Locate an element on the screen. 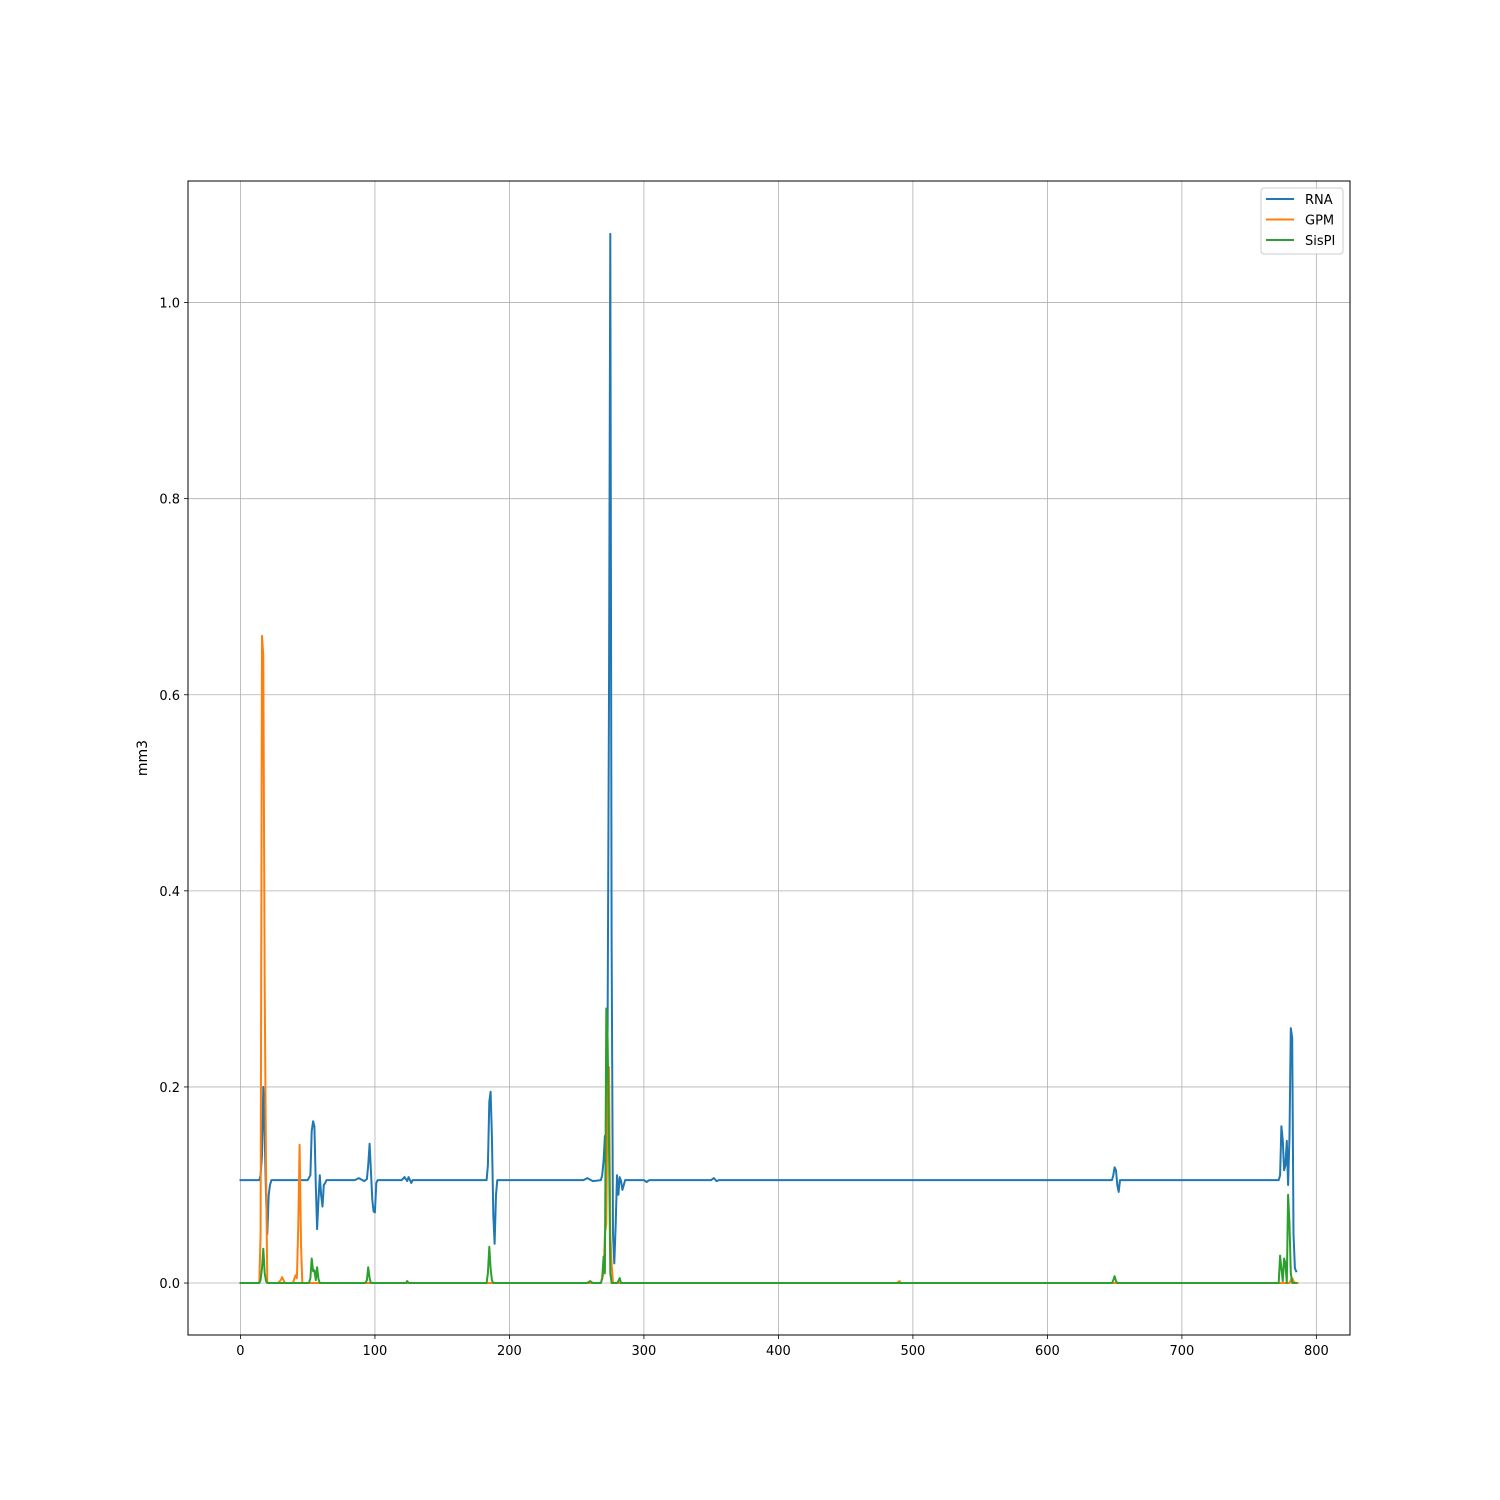  y-tick-label: 0.4 is located at coordinates (169, 892).